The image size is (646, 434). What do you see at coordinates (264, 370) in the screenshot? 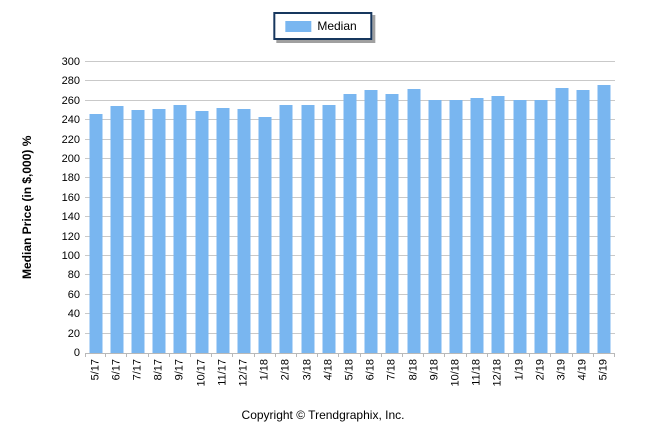
I see `x-tick-label: 1/18` at bounding box center [264, 370].